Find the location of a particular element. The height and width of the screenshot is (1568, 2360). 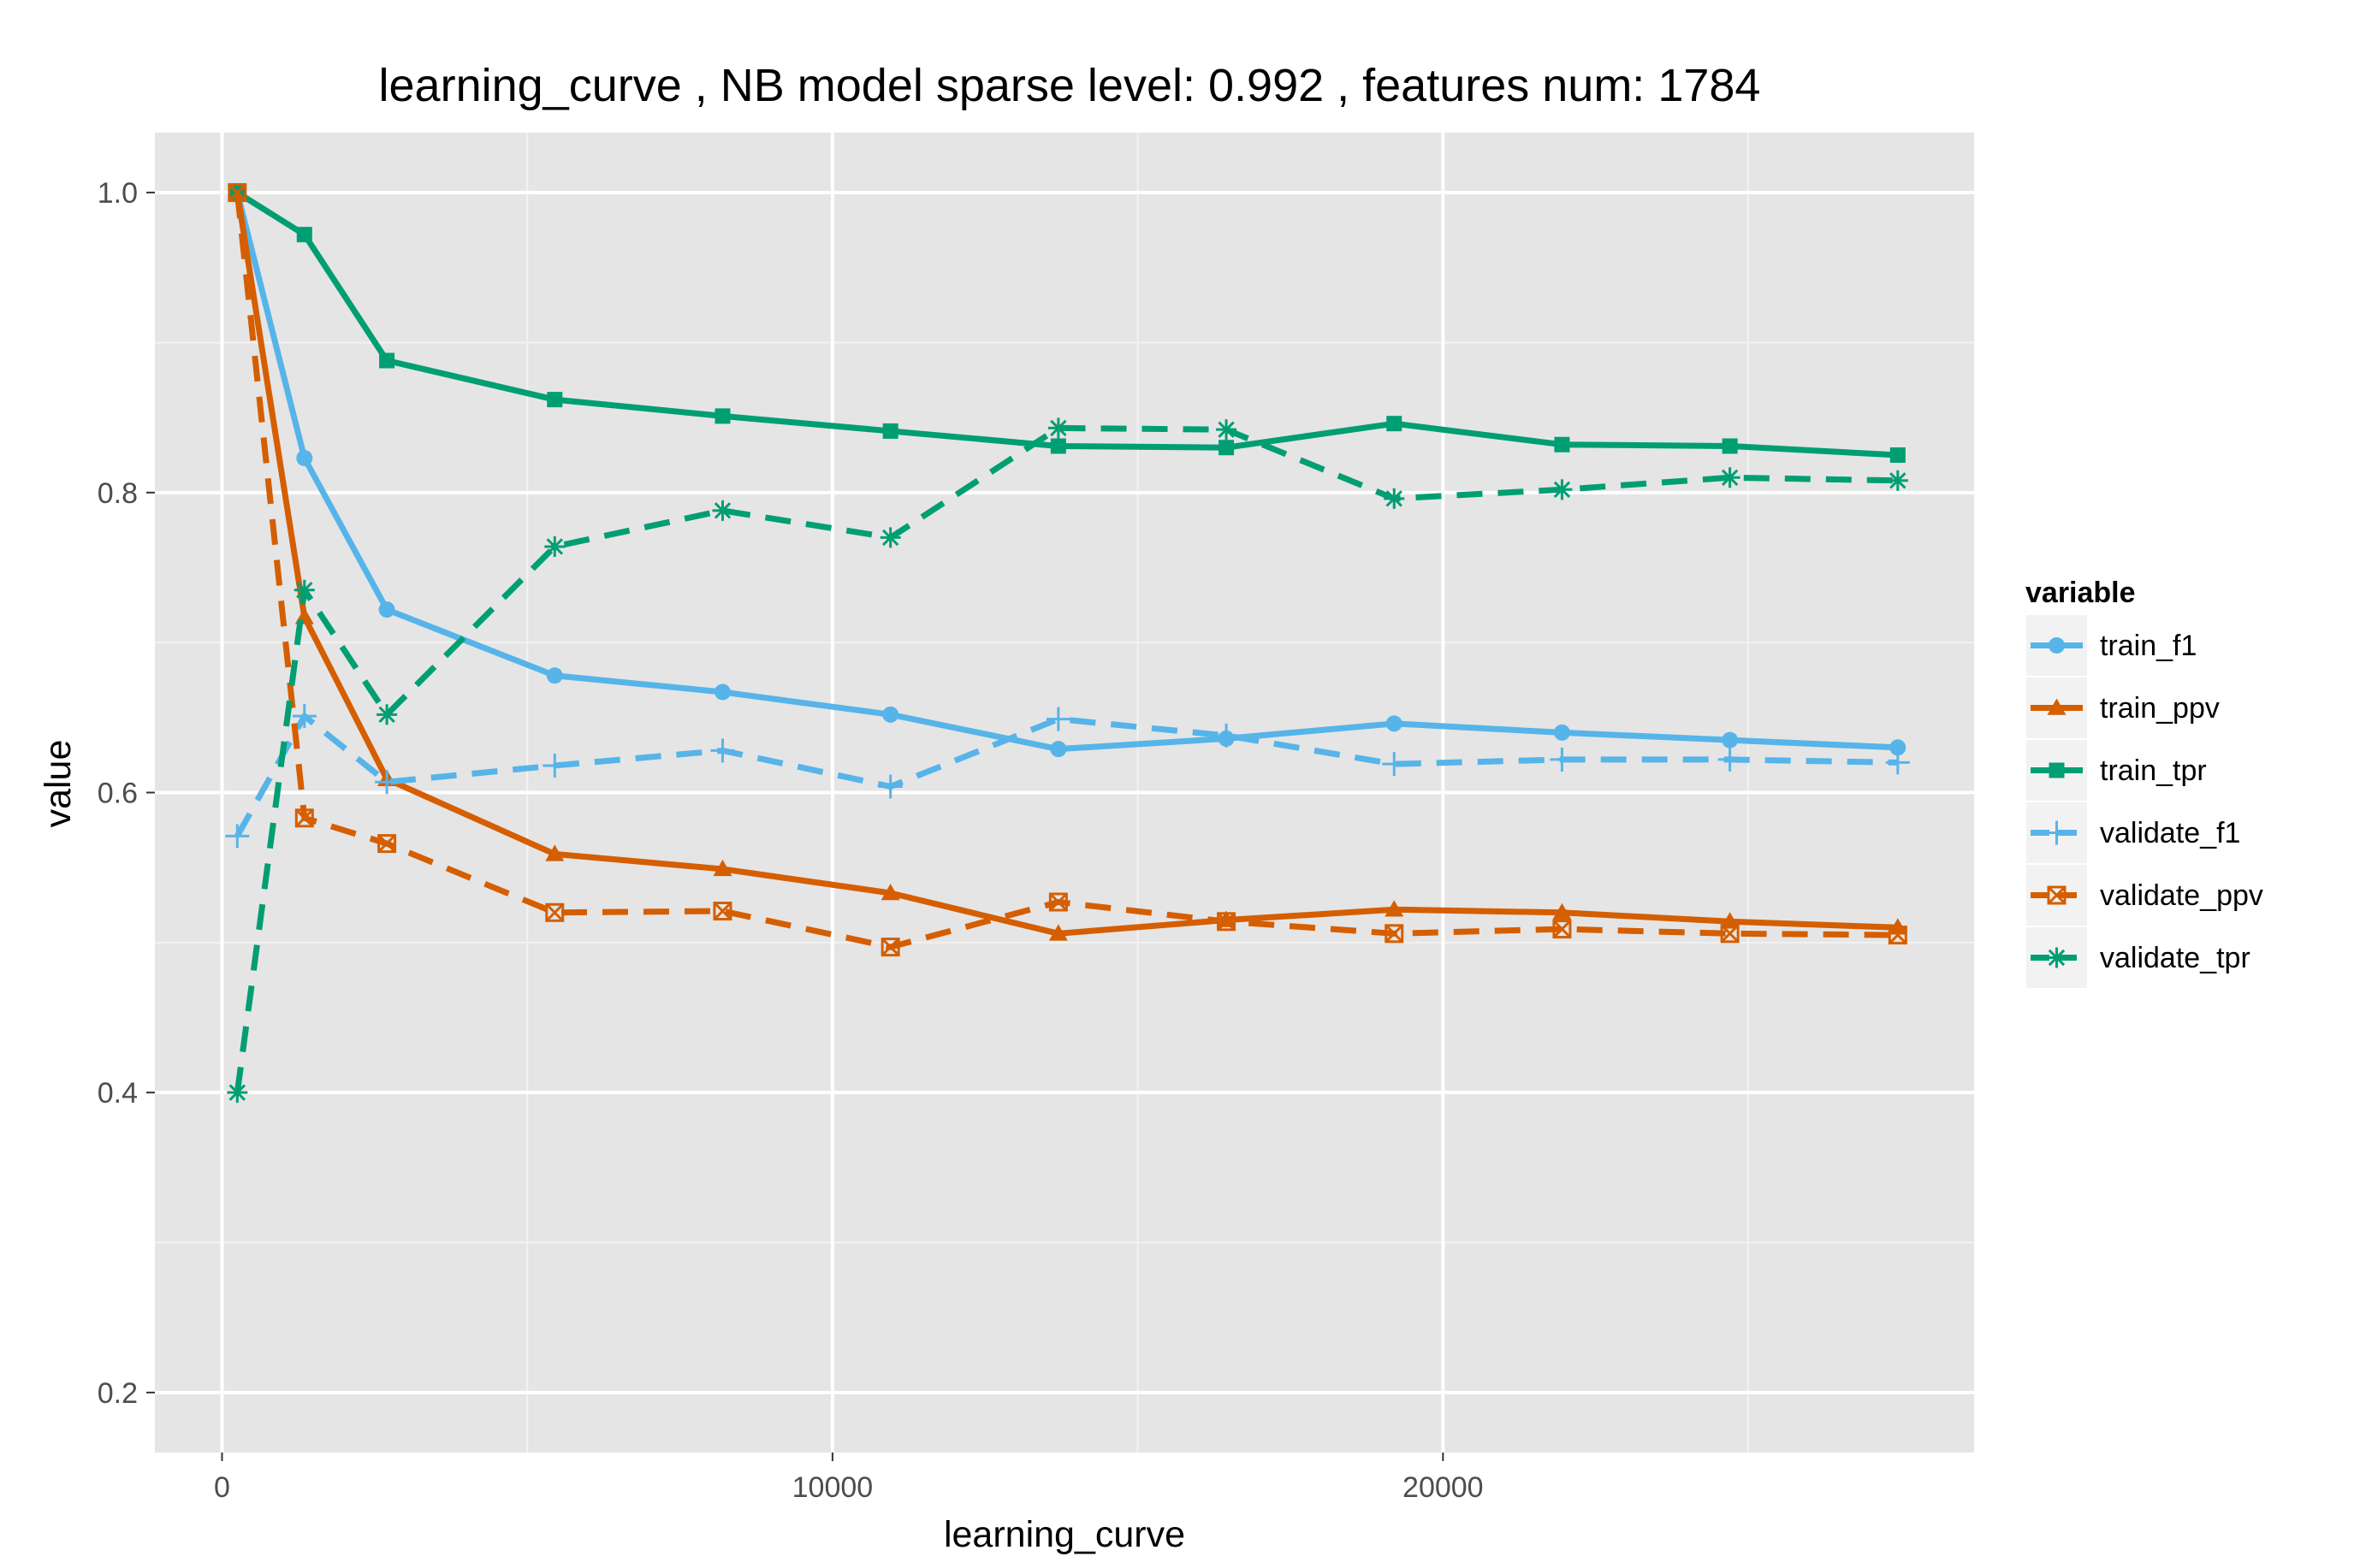

legend-item-train_ppv: train_ppv is located at coordinates (2122, 708).